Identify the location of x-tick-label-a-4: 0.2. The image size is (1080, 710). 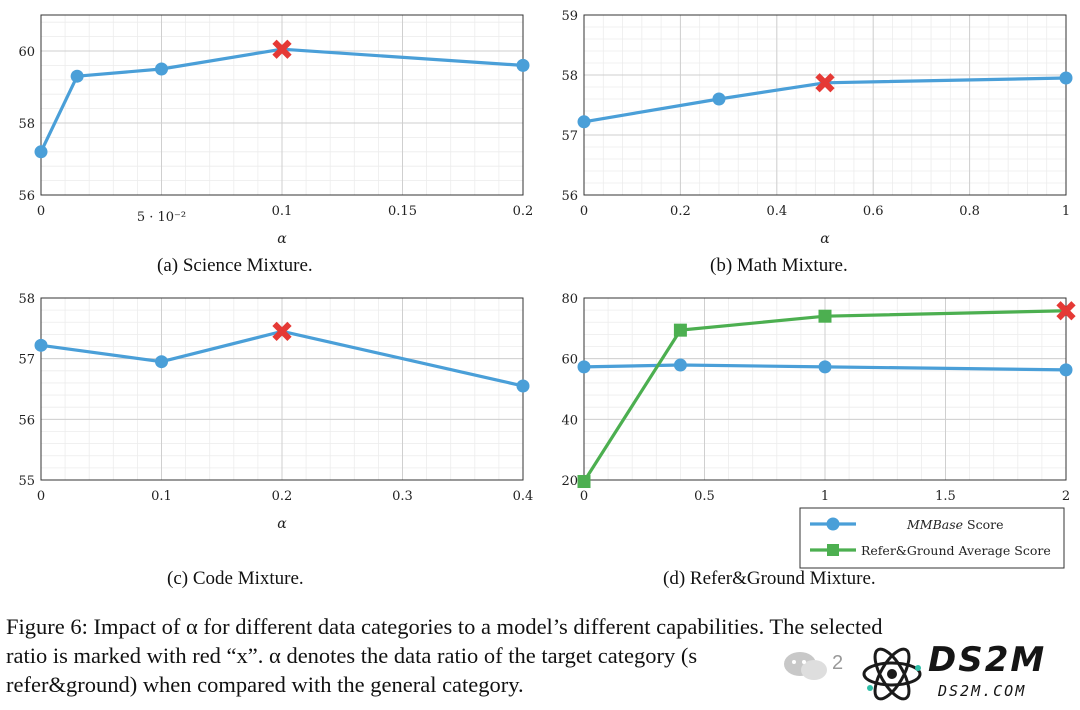
(523, 211).